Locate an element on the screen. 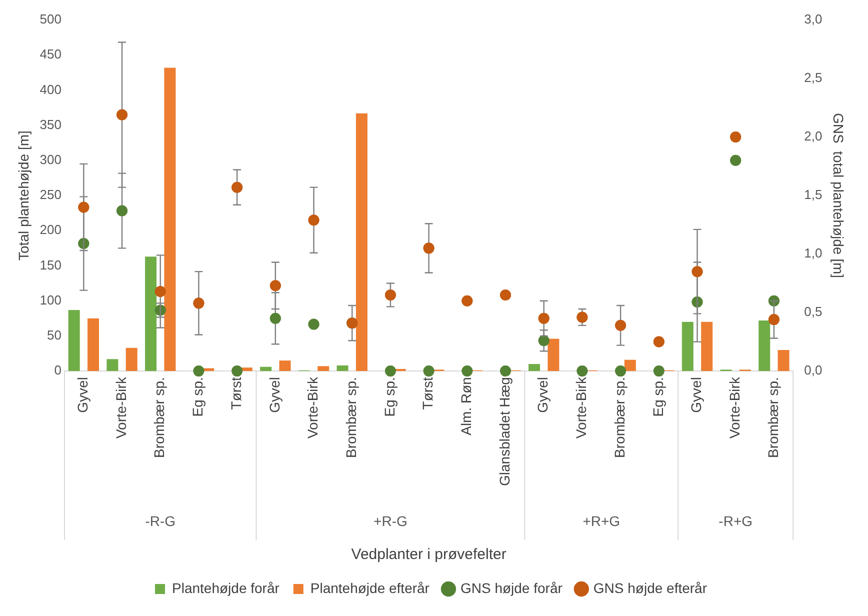 The width and height of the screenshot is (868, 616). x-tick-label: Glansbladet Hæg is located at coordinates (504, 431).